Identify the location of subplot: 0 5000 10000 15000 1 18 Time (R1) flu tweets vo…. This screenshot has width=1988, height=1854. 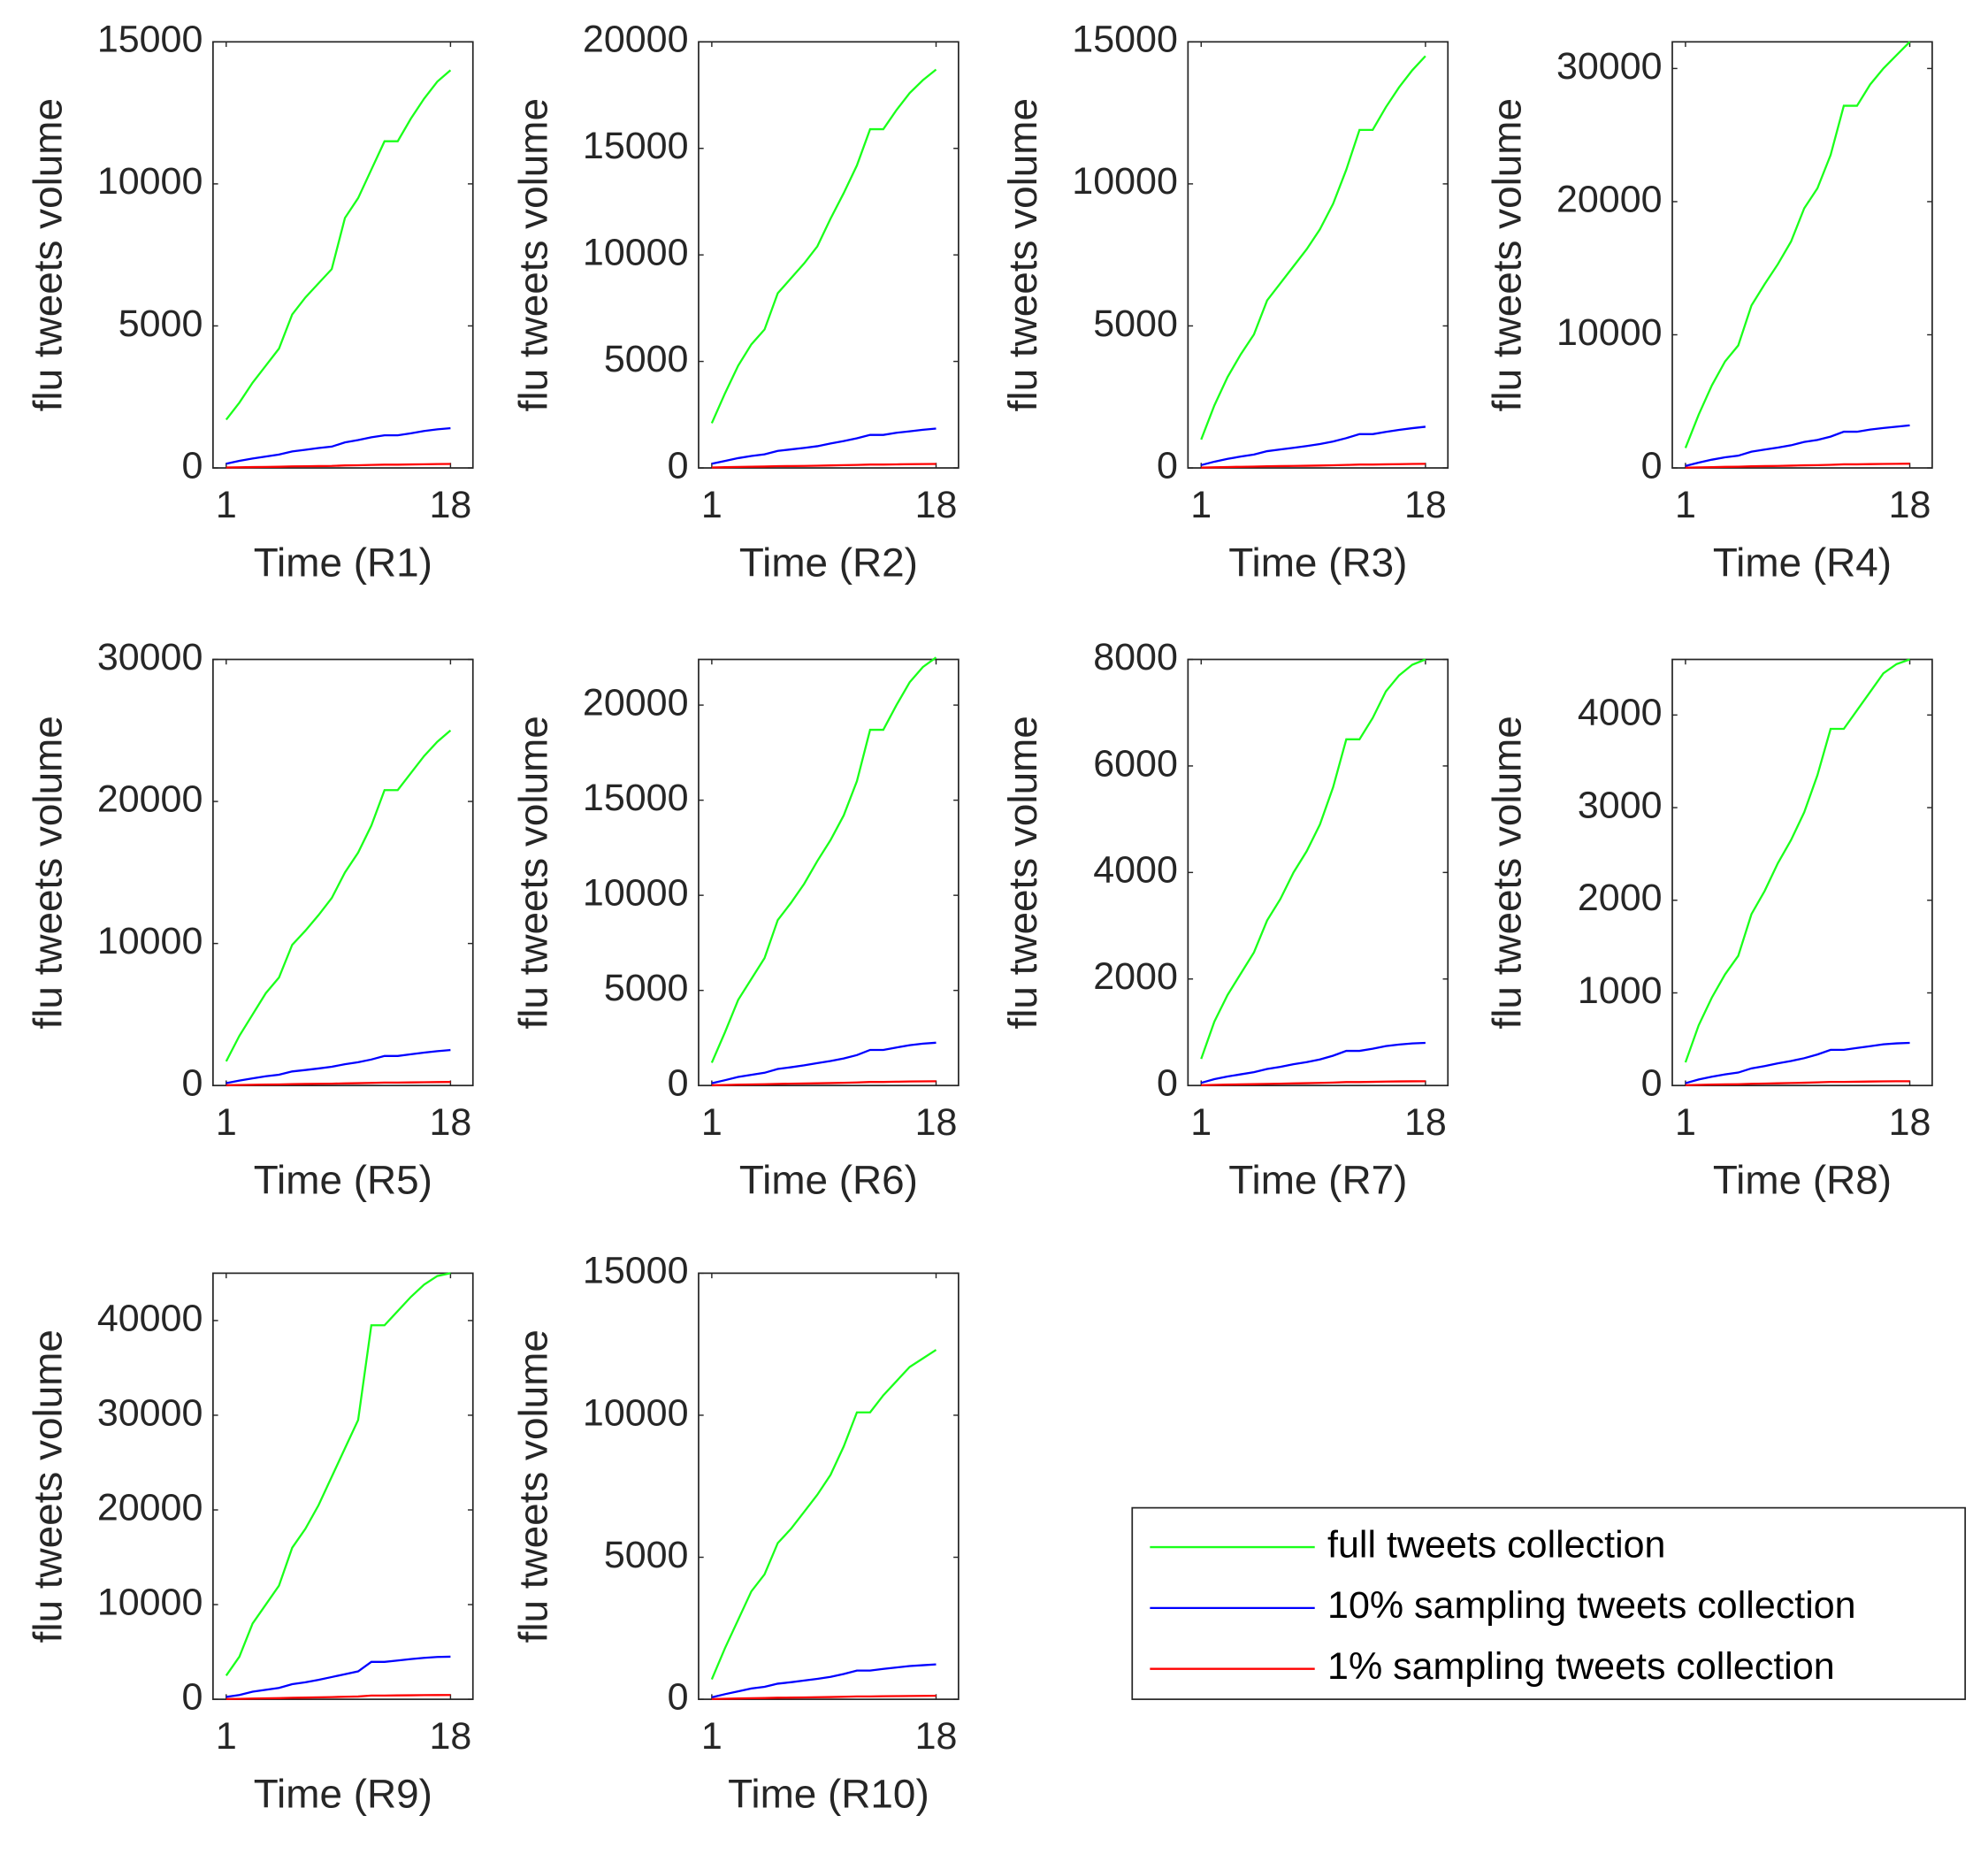
(249, 302).